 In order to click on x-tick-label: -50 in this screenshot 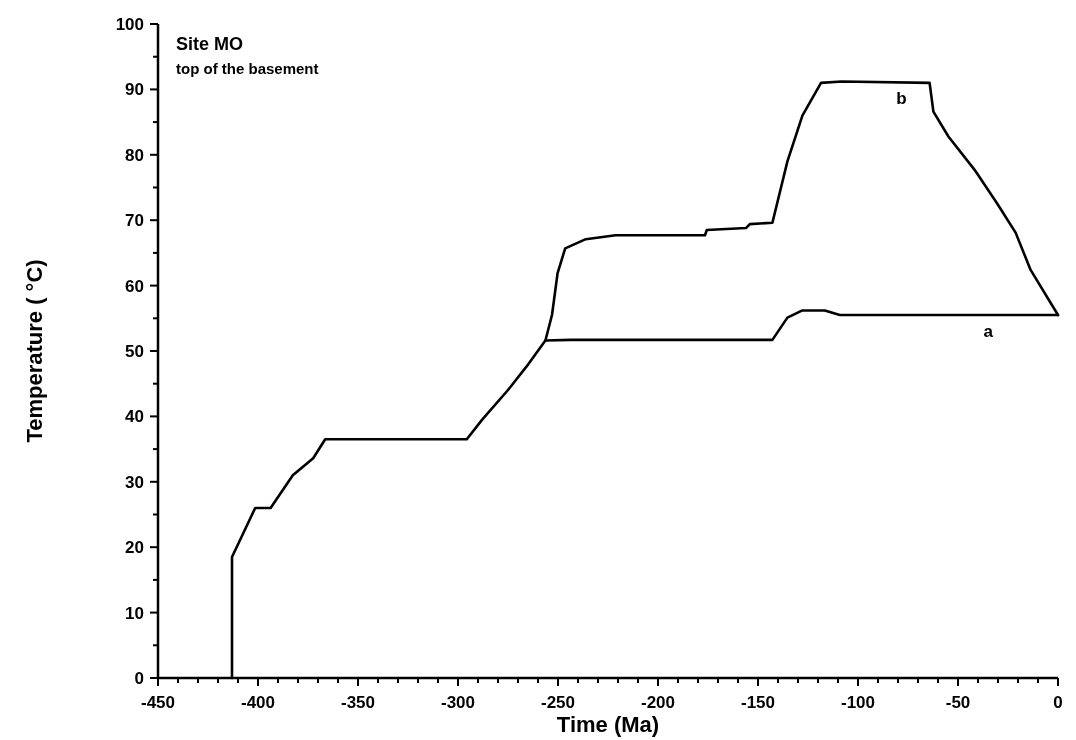, I will do `click(958, 702)`.